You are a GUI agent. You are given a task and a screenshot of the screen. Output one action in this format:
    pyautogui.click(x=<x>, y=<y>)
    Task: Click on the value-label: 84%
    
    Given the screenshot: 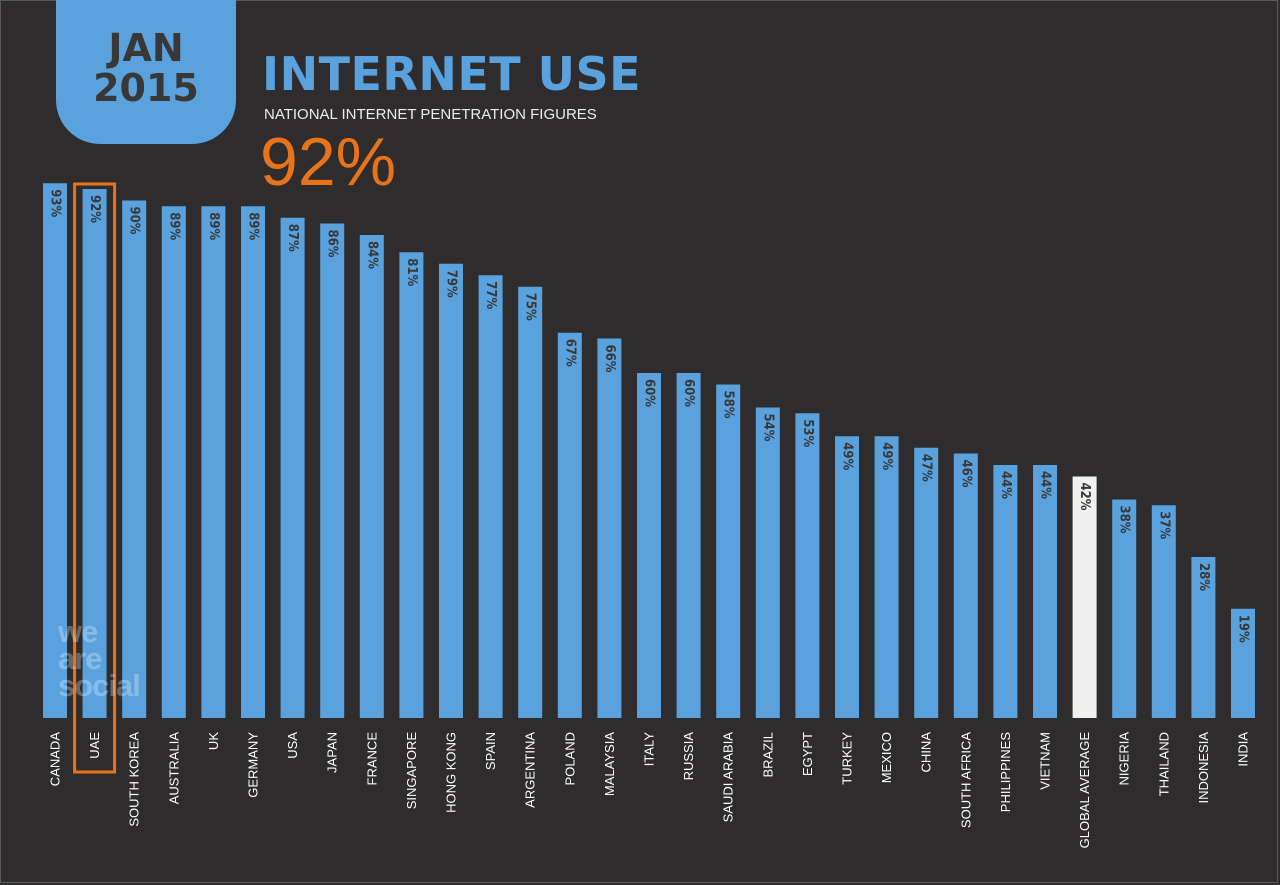 What is the action you would take?
    pyautogui.click(x=371, y=255)
    